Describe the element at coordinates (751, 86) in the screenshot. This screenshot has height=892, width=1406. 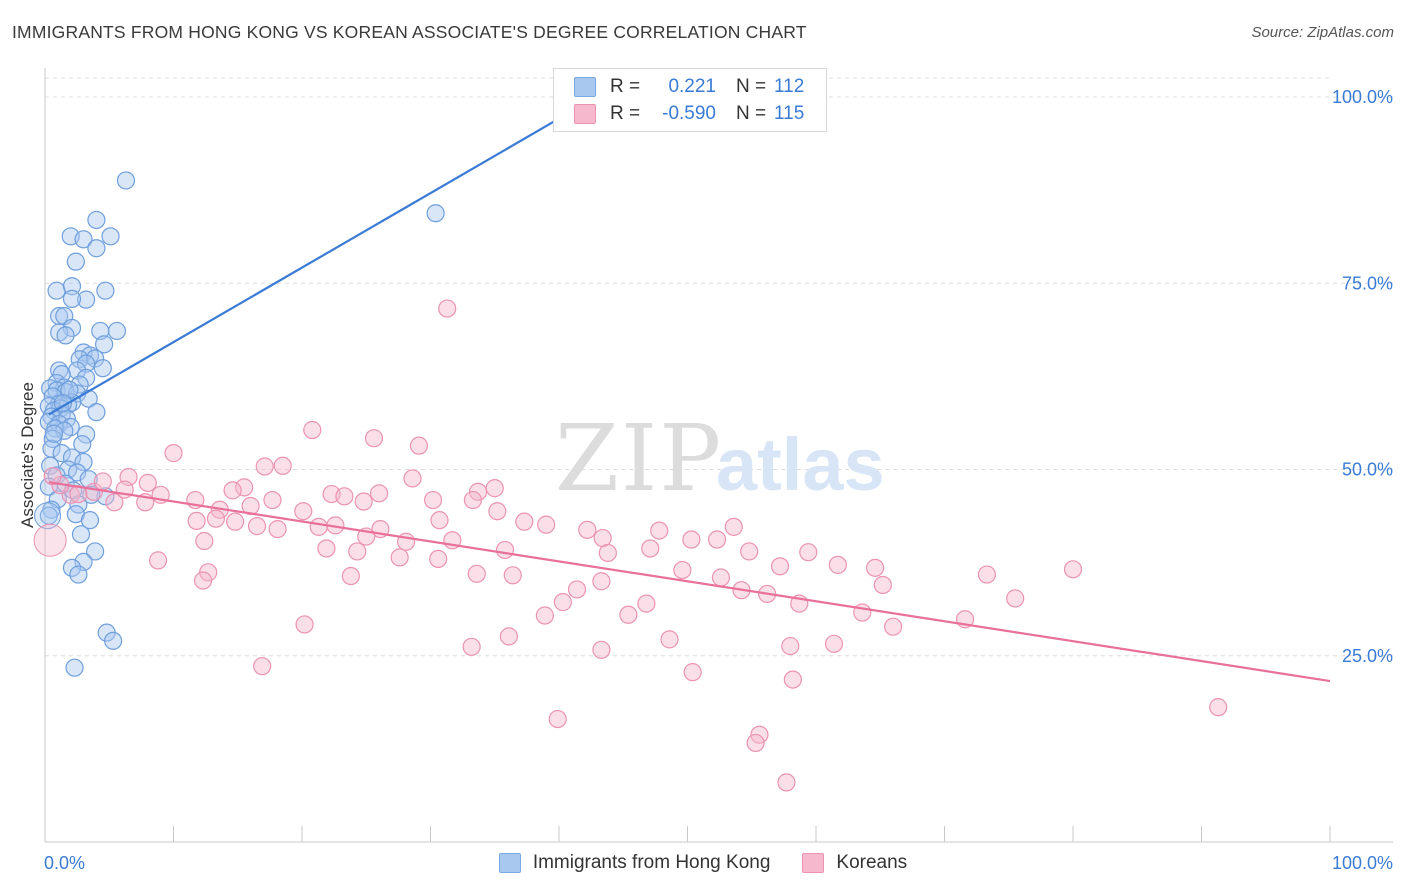
I see `legend-n-label: N =` at that location.